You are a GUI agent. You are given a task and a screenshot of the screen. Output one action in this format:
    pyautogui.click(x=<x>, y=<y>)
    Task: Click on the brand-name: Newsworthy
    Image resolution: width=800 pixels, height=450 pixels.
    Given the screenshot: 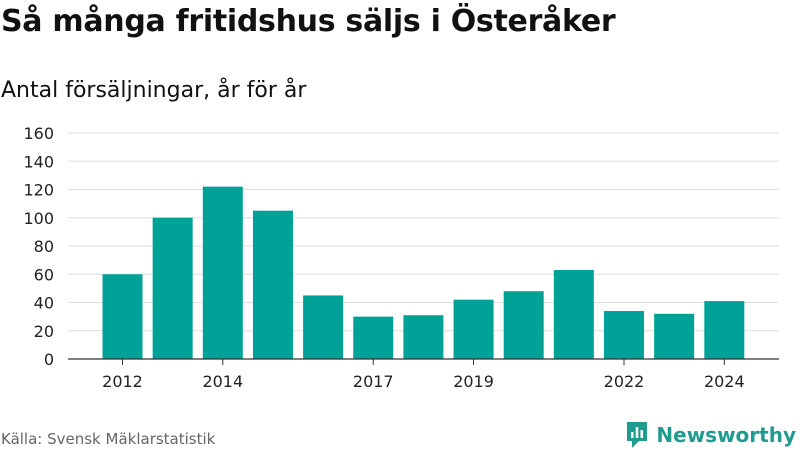 What is the action you would take?
    pyautogui.click(x=726, y=435)
    